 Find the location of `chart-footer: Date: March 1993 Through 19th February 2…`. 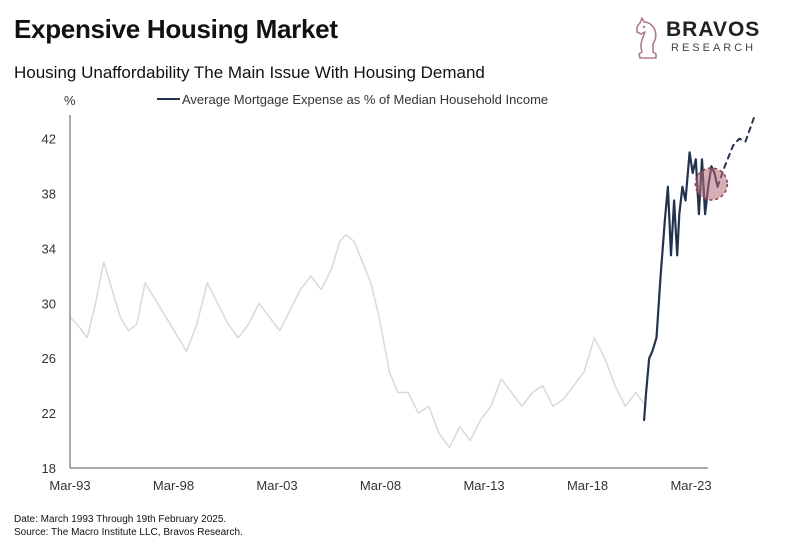

chart-footer: Date: March 1993 Through 19th February 2… is located at coordinates (128, 526).